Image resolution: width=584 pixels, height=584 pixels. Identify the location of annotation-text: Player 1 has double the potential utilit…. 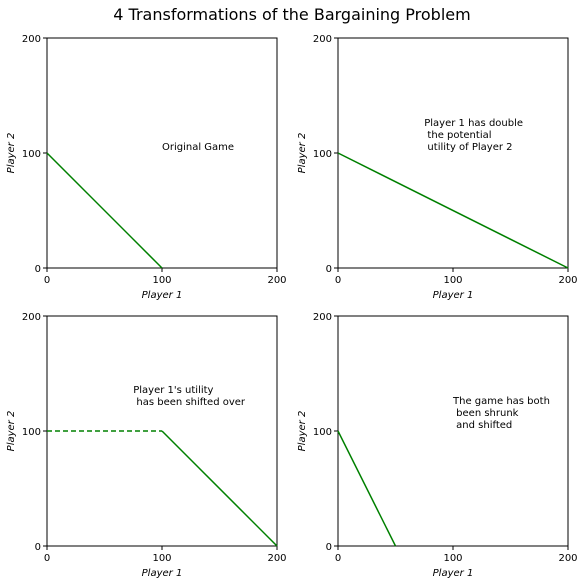
(473, 135).